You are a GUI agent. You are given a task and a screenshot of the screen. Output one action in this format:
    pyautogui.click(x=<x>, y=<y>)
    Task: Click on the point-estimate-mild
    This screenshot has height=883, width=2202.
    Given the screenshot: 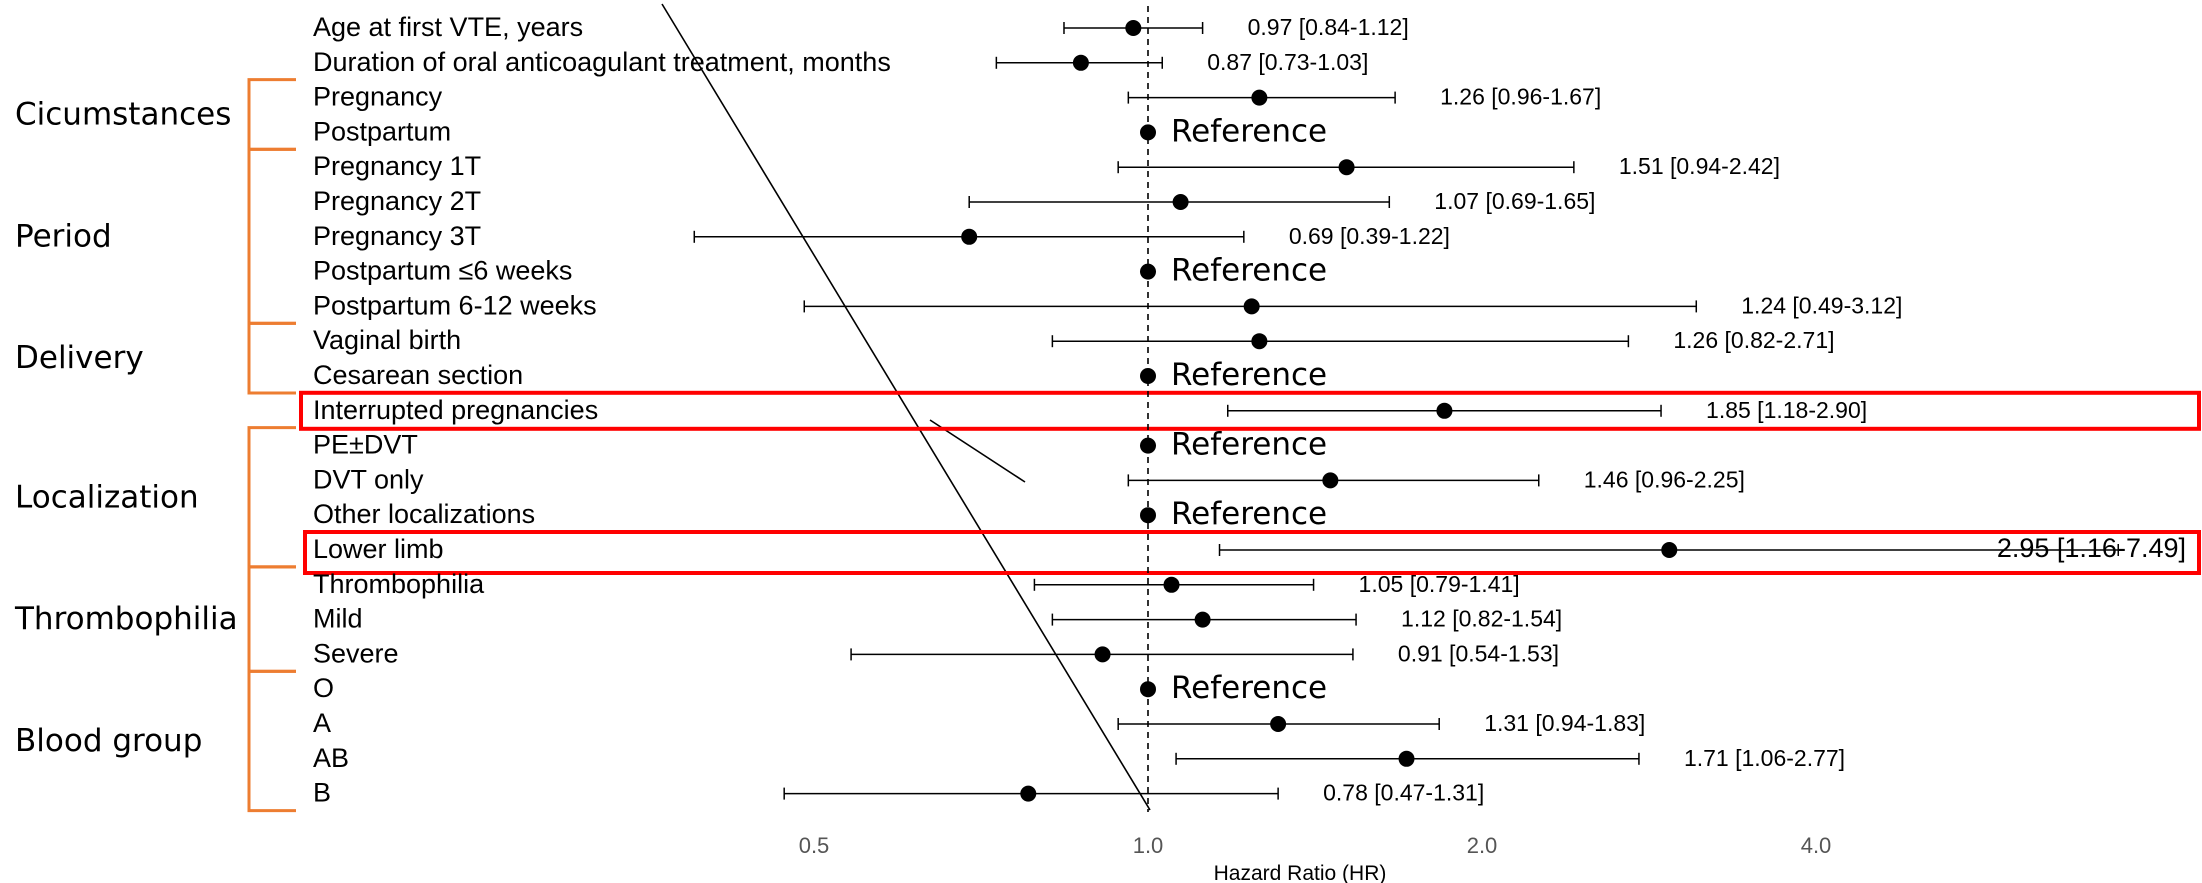 What is the action you would take?
    pyautogui.click(x=1202, y=619)
    